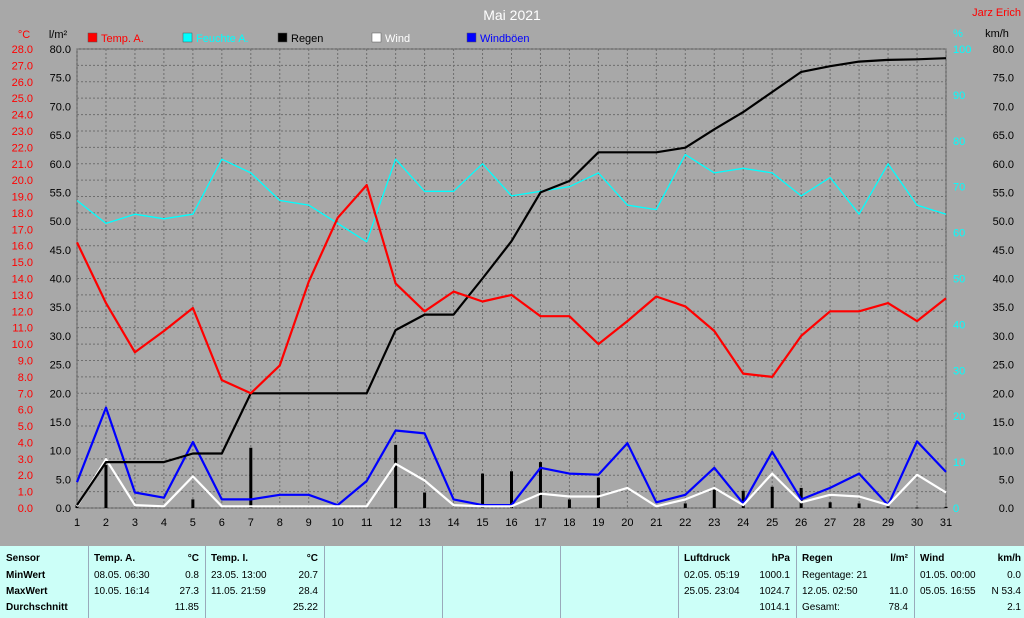 The height and width of the screenshot is (618, 1024). What do you see at coordinates (60, 366) in the screenshot?
I see `rain-tick-label: 25.0` at bounding box center [60, 366].